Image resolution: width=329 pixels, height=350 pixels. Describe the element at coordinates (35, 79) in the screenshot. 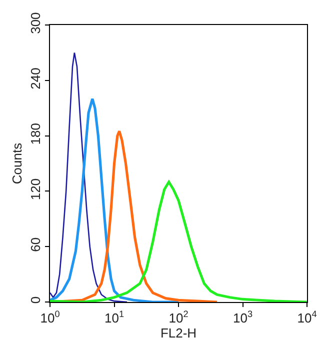

I see `y-tick-label: 240` at that location.